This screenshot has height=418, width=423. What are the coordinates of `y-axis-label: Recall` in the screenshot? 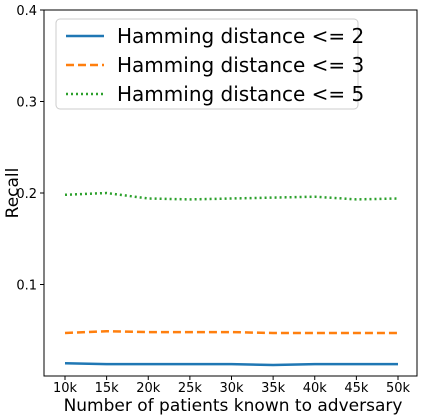 It's located at (13, 193).